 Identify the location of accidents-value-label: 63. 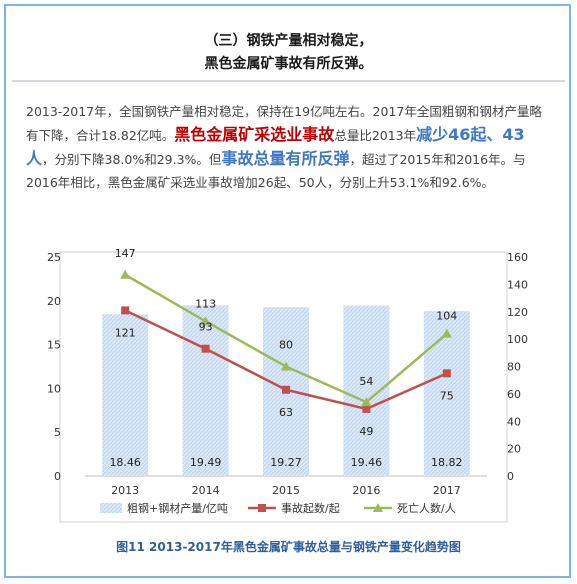
(286, 412).